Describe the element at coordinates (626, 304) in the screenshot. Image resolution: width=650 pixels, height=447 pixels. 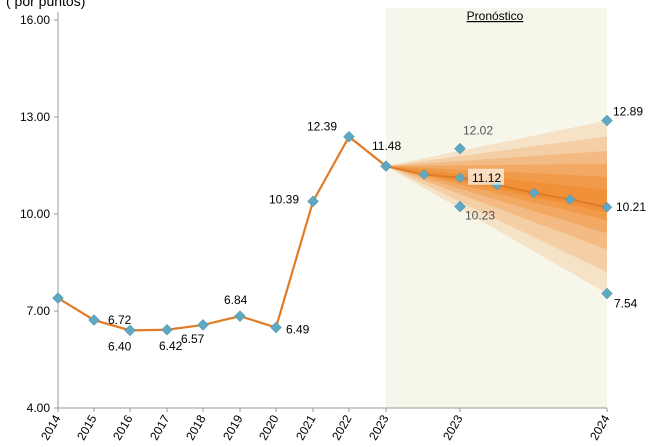
I see `forecast-lower-label: 7.54` at that location.